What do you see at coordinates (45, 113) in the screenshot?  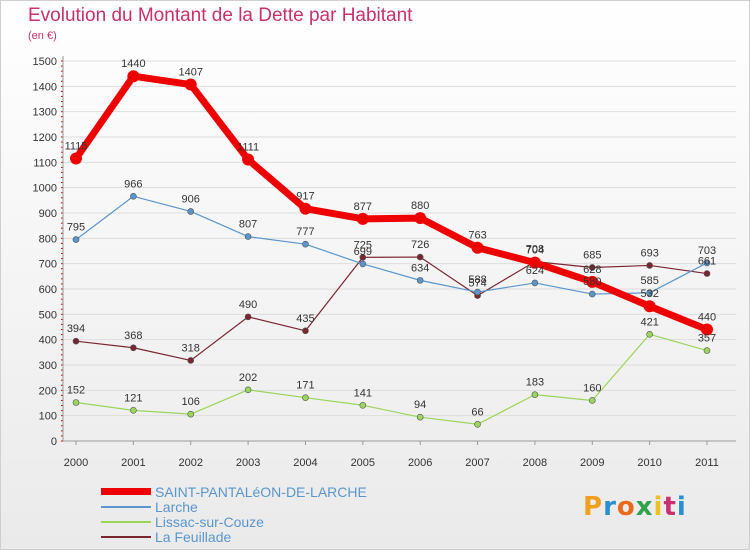 I see `y-tick-label-13: 1300` at bounding box center [45, 113].